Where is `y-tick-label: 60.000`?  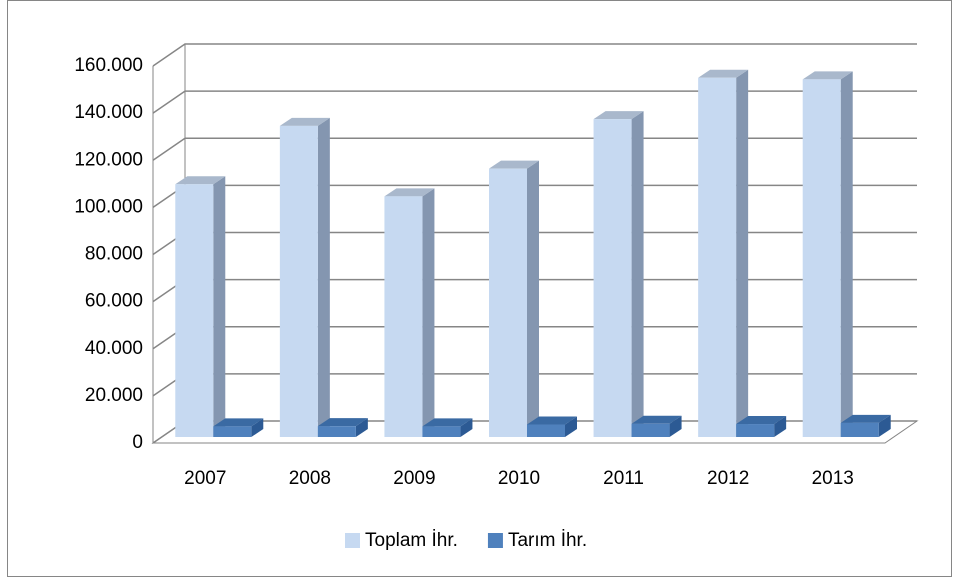
y-tick-label: 60.000 is located at coordinates (114, 301).